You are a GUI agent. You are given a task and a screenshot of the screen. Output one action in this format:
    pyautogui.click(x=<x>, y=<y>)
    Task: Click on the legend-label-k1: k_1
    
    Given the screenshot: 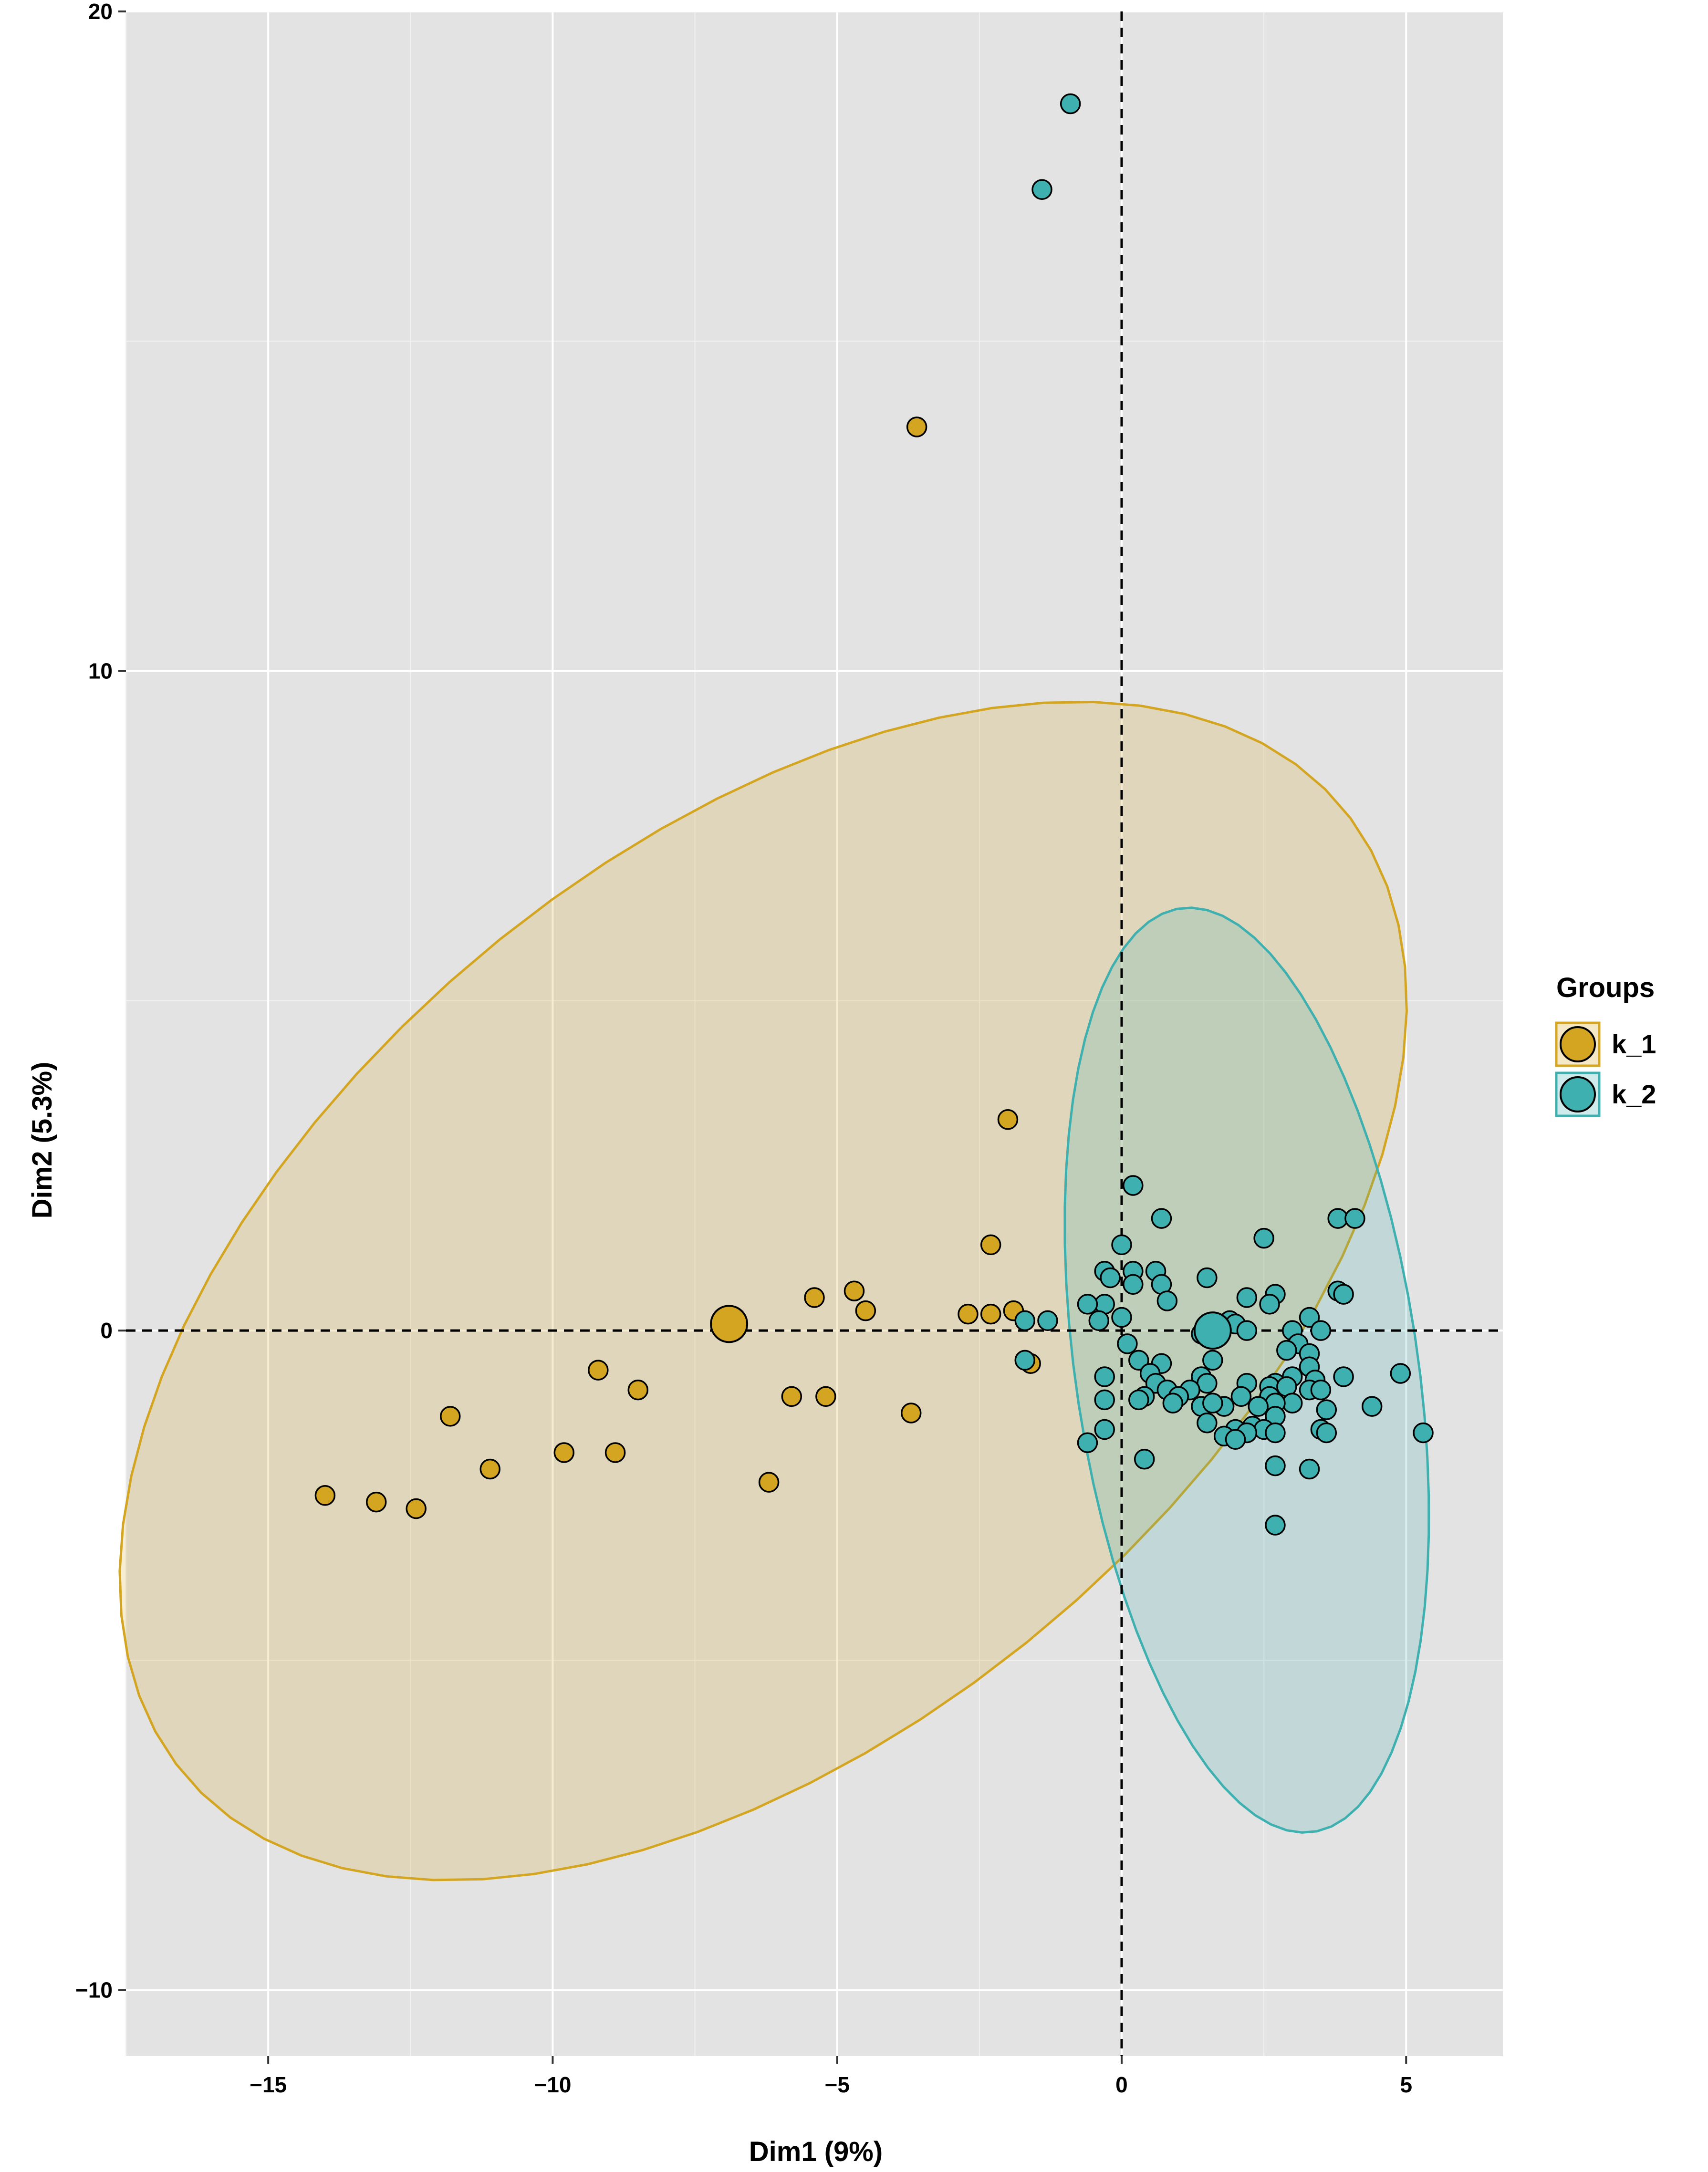 What is the action you would take?
    pyautogui.click(x=1634, y=1044)
    